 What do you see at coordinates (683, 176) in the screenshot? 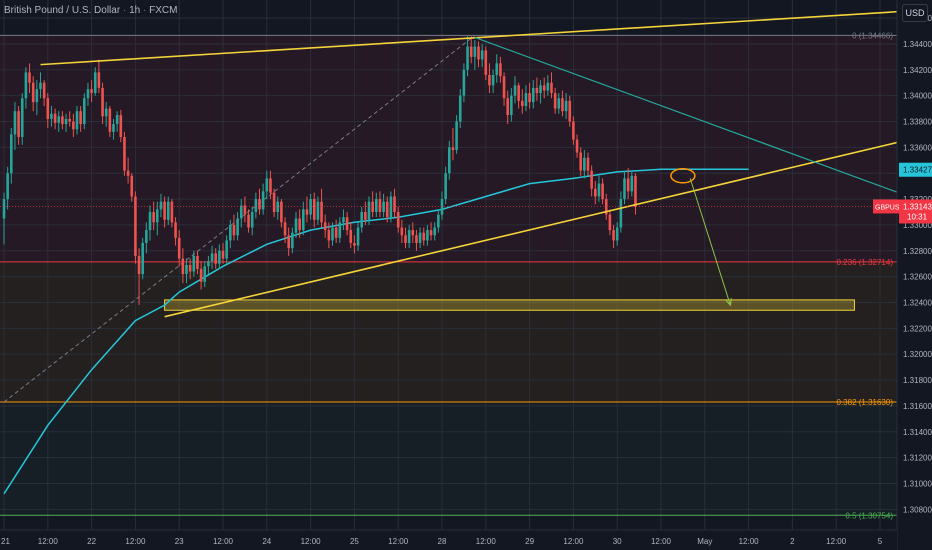
I see `highlight-ellipse` at bounding box center [683, 176].